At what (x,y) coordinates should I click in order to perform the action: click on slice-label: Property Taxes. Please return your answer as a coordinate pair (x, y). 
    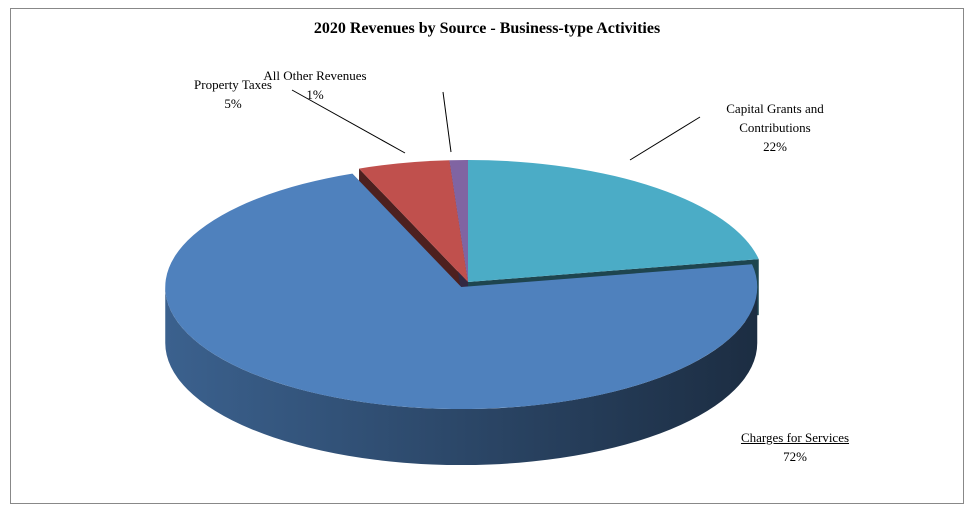
    Looking at the image, I should click on (233, 84).